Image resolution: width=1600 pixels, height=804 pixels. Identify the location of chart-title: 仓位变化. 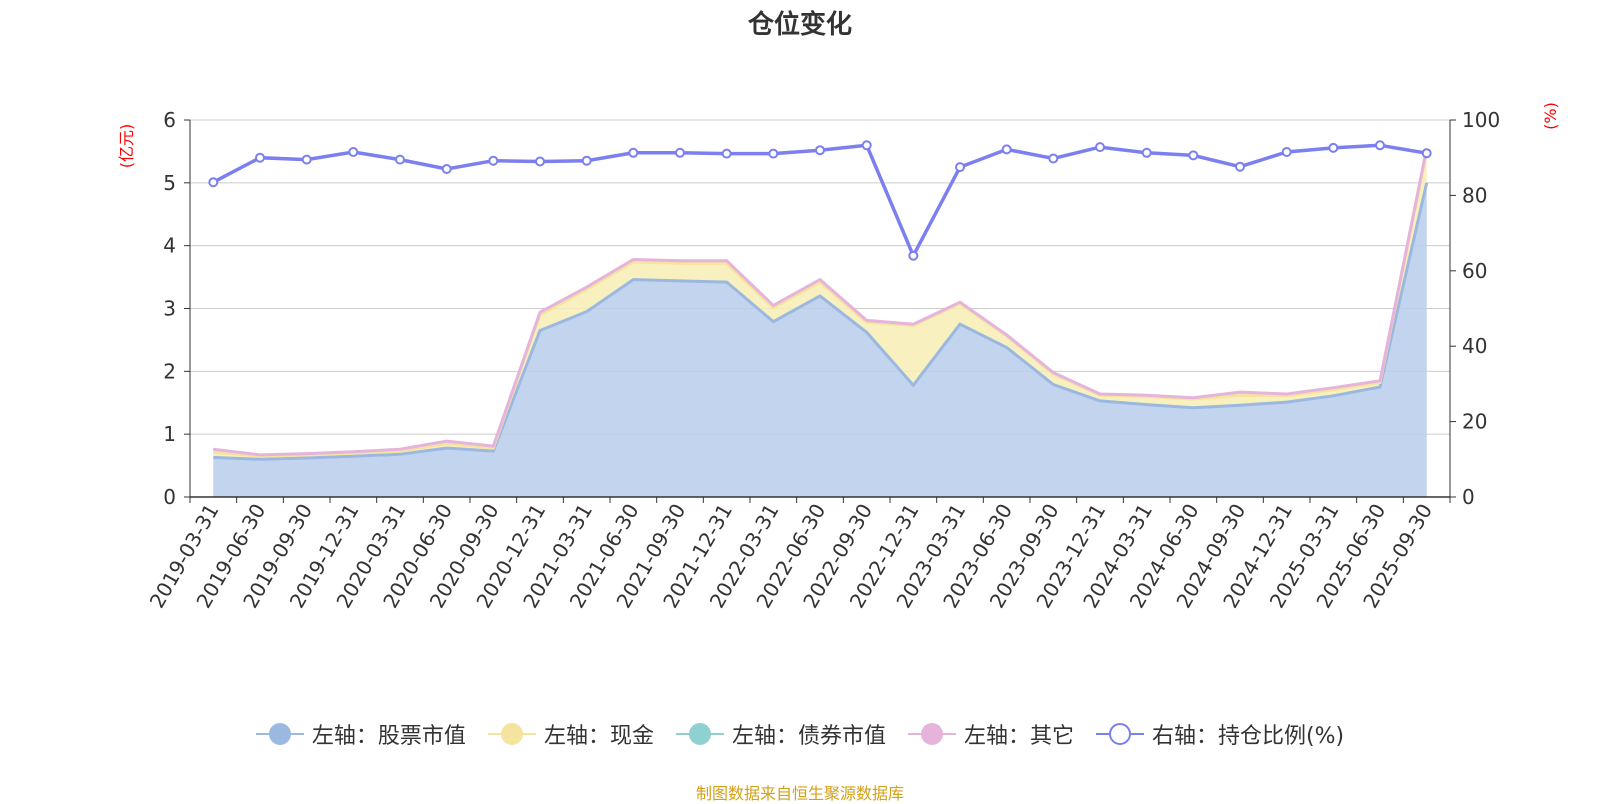
(799, 25).